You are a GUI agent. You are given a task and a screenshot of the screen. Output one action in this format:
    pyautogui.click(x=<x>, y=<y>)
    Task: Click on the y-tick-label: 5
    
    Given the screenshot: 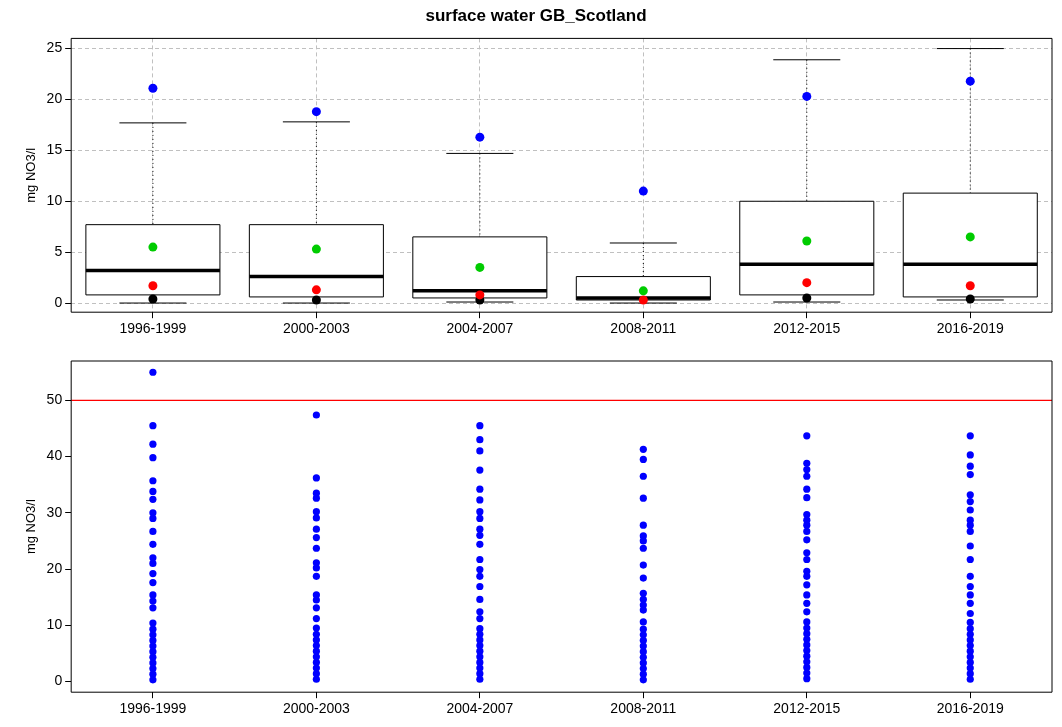 What is the action you would take?
    pyautogui.click(x=58, y=251)
    